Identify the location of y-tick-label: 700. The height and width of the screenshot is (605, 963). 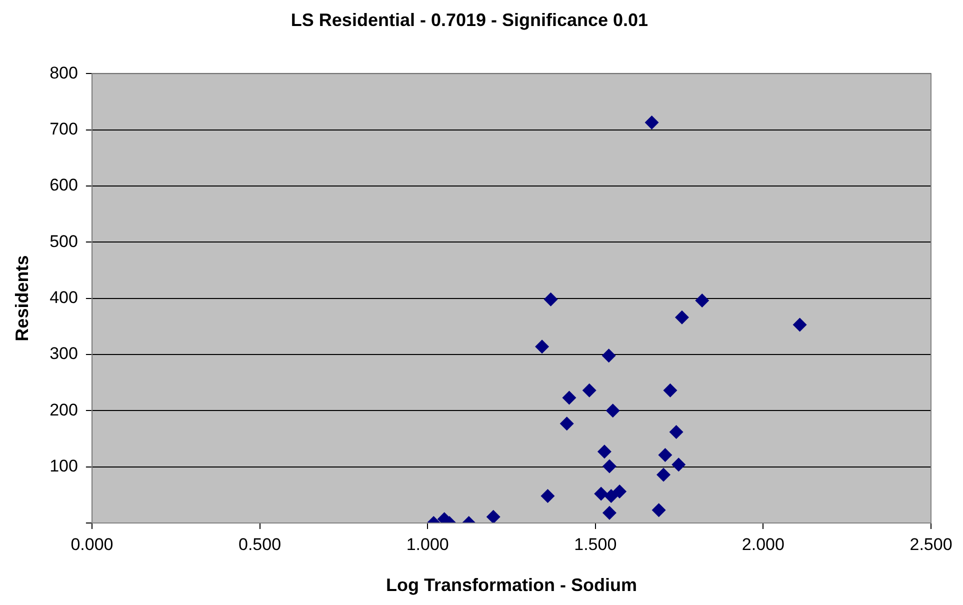
(64, 128).